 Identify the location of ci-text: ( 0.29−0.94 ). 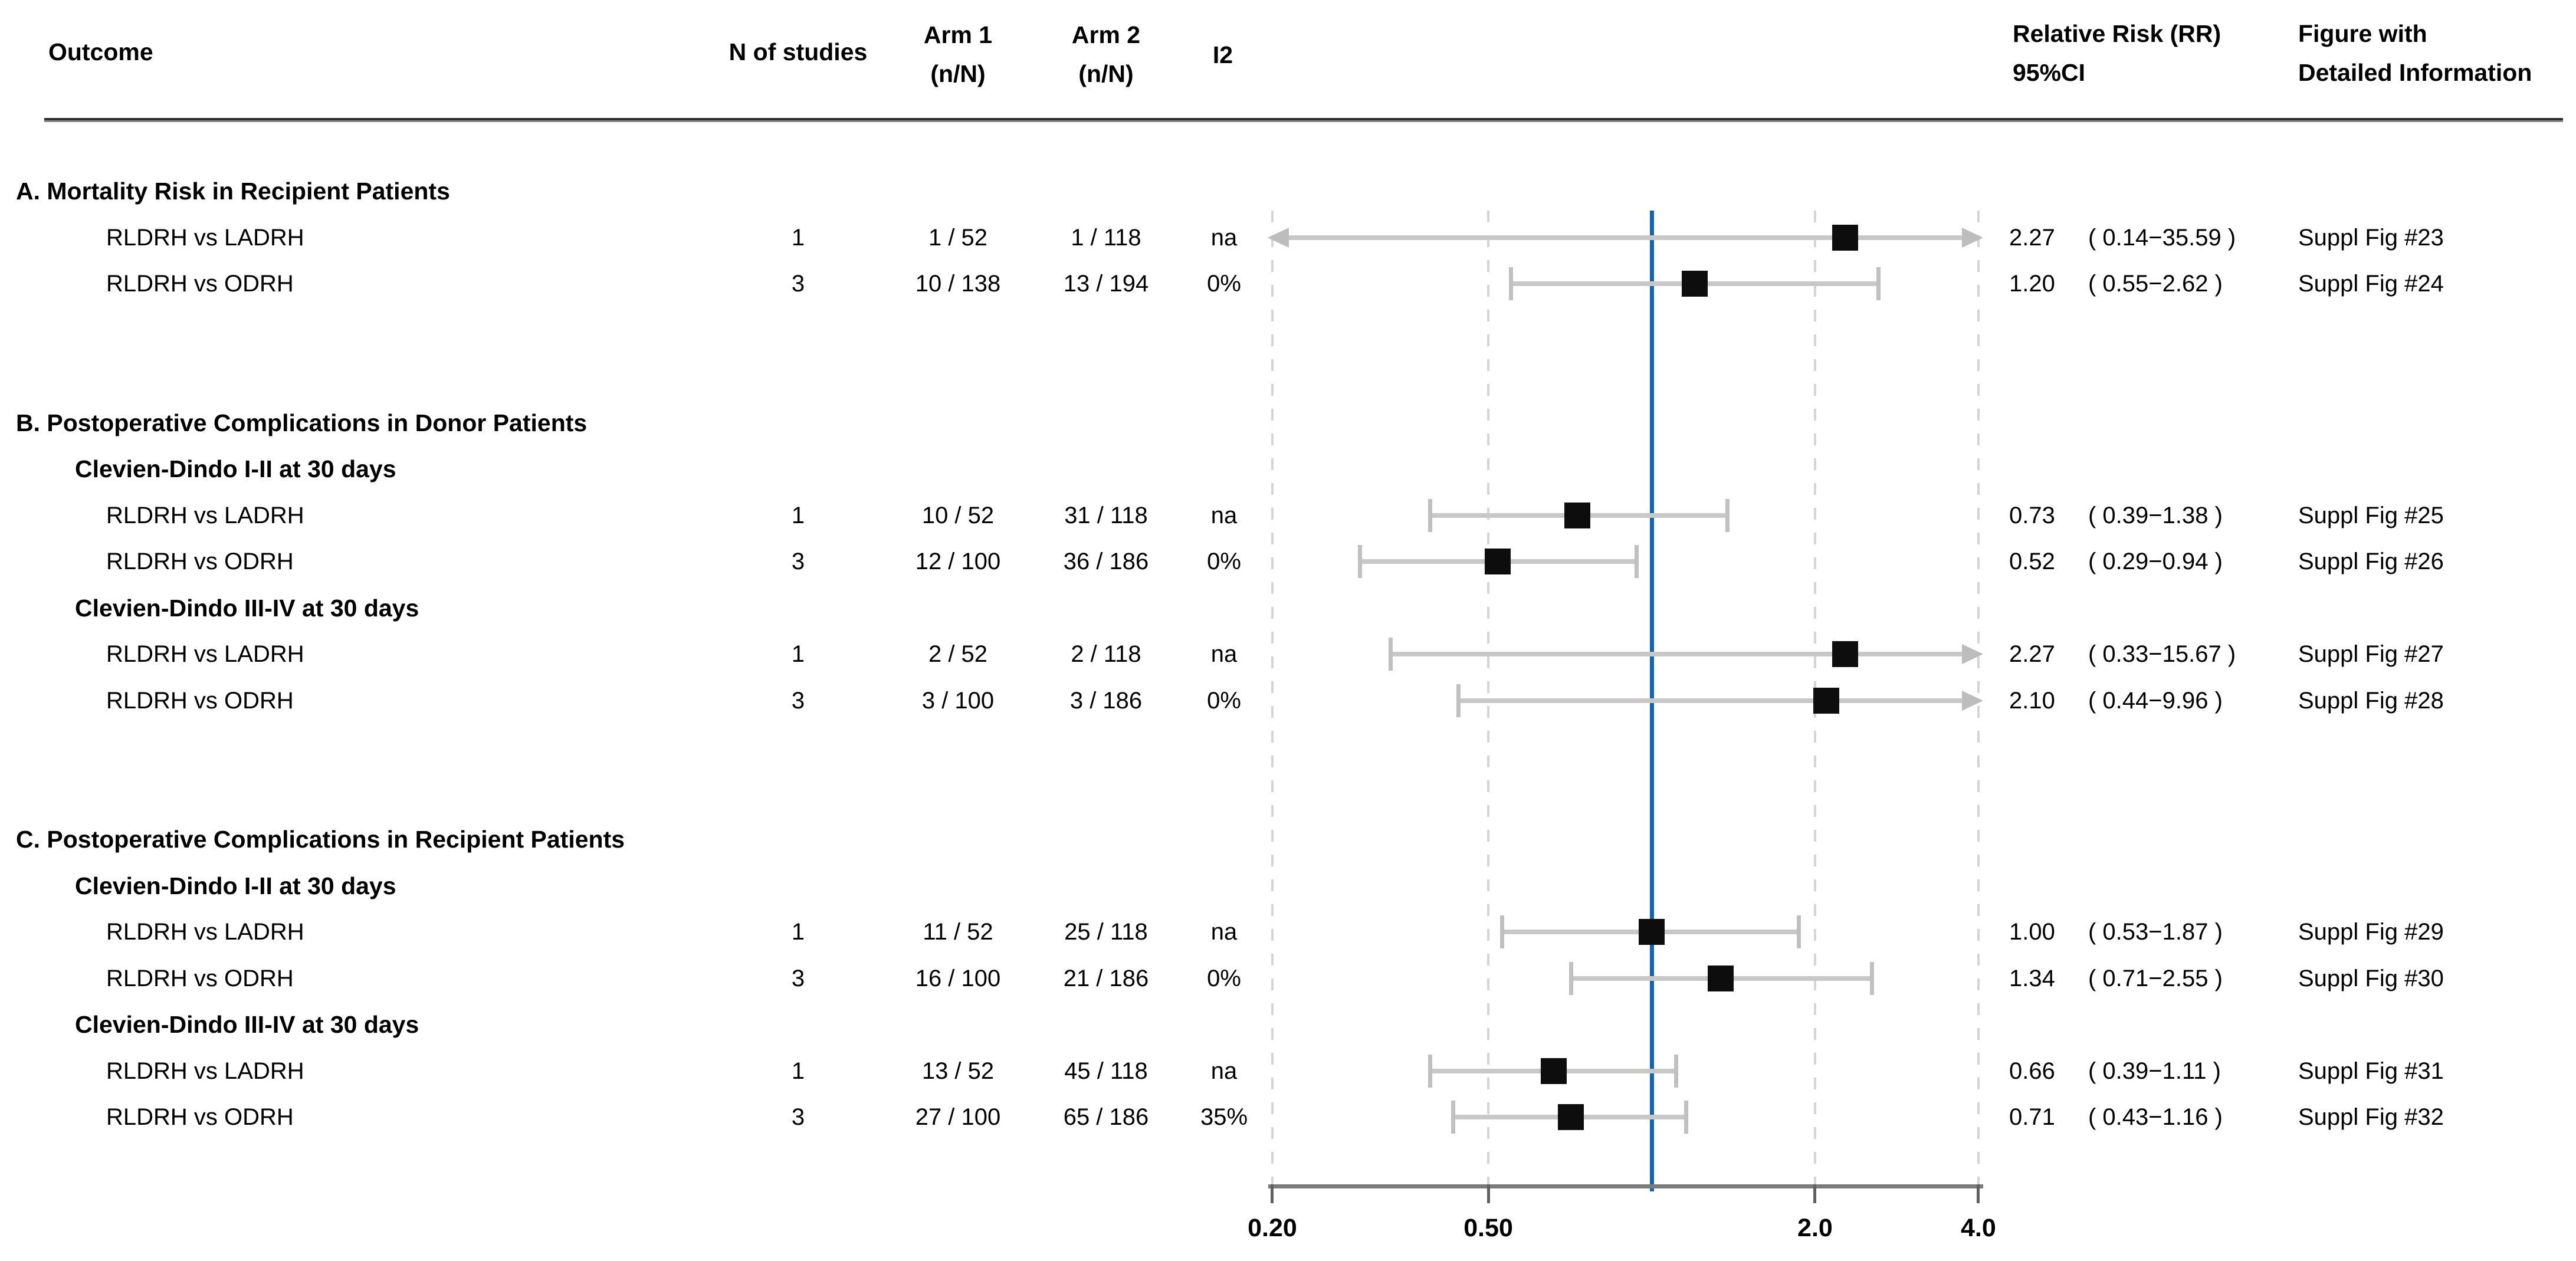
(2155, 561).